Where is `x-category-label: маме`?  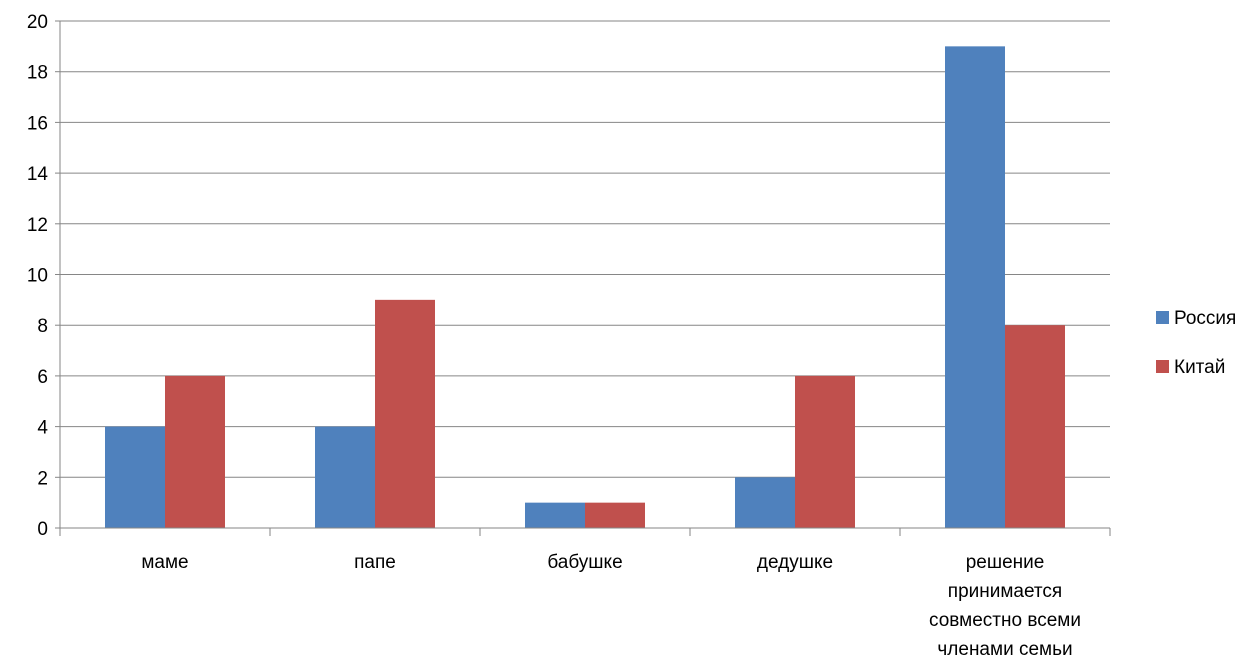
x-category-label: маме is located at coordinates (164, 562).